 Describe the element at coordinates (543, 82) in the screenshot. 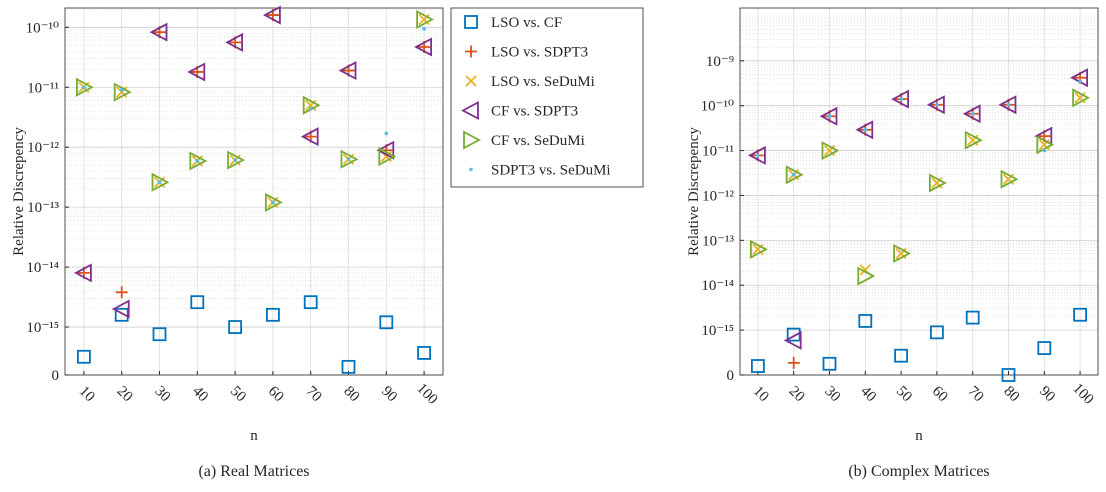

I see `legend-label: LSO vs. SeDuMi` at that location.